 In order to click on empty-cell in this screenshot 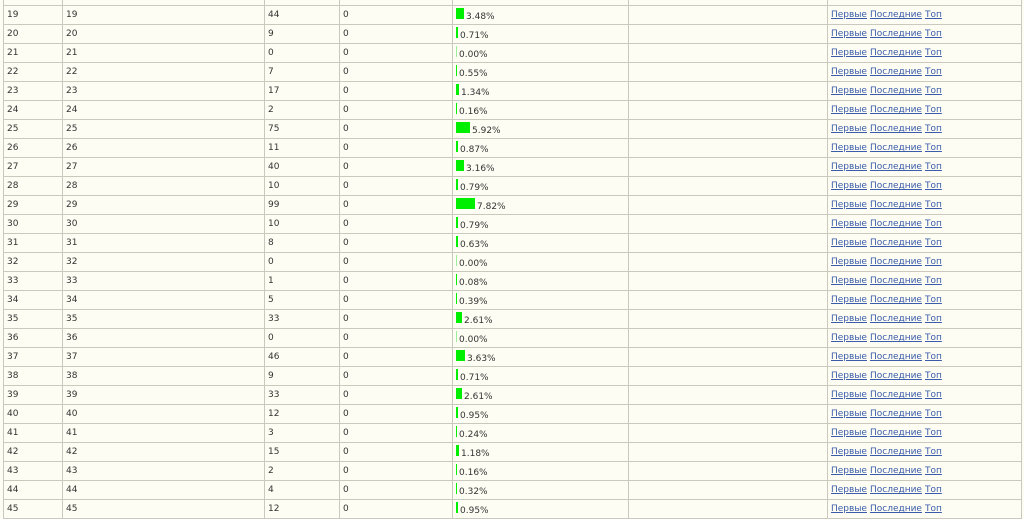, I will do `click(728, 452)`.